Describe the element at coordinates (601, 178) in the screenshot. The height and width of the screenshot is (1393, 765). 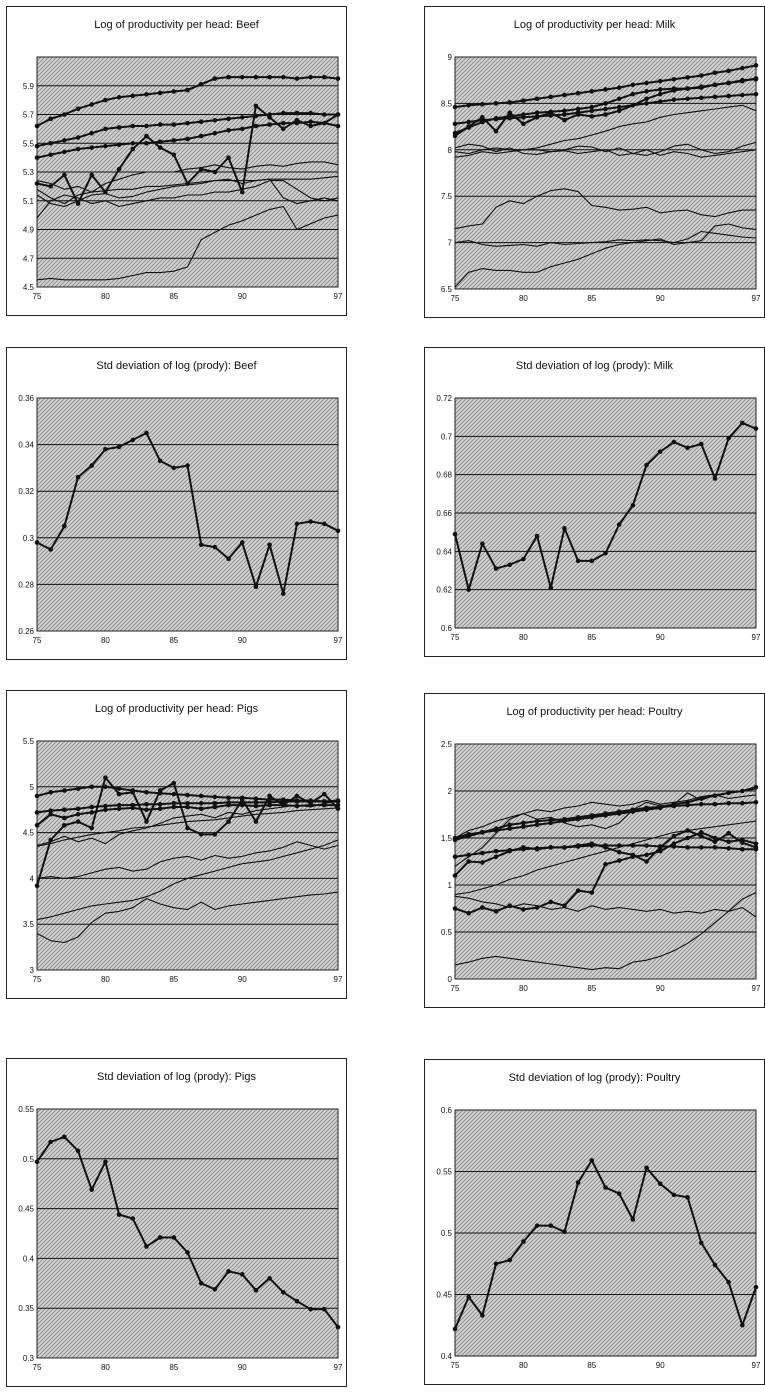
I see `chart-svg: 6.5 7 7.5 8 8.5 9 75 80 85 90 97` at that location.